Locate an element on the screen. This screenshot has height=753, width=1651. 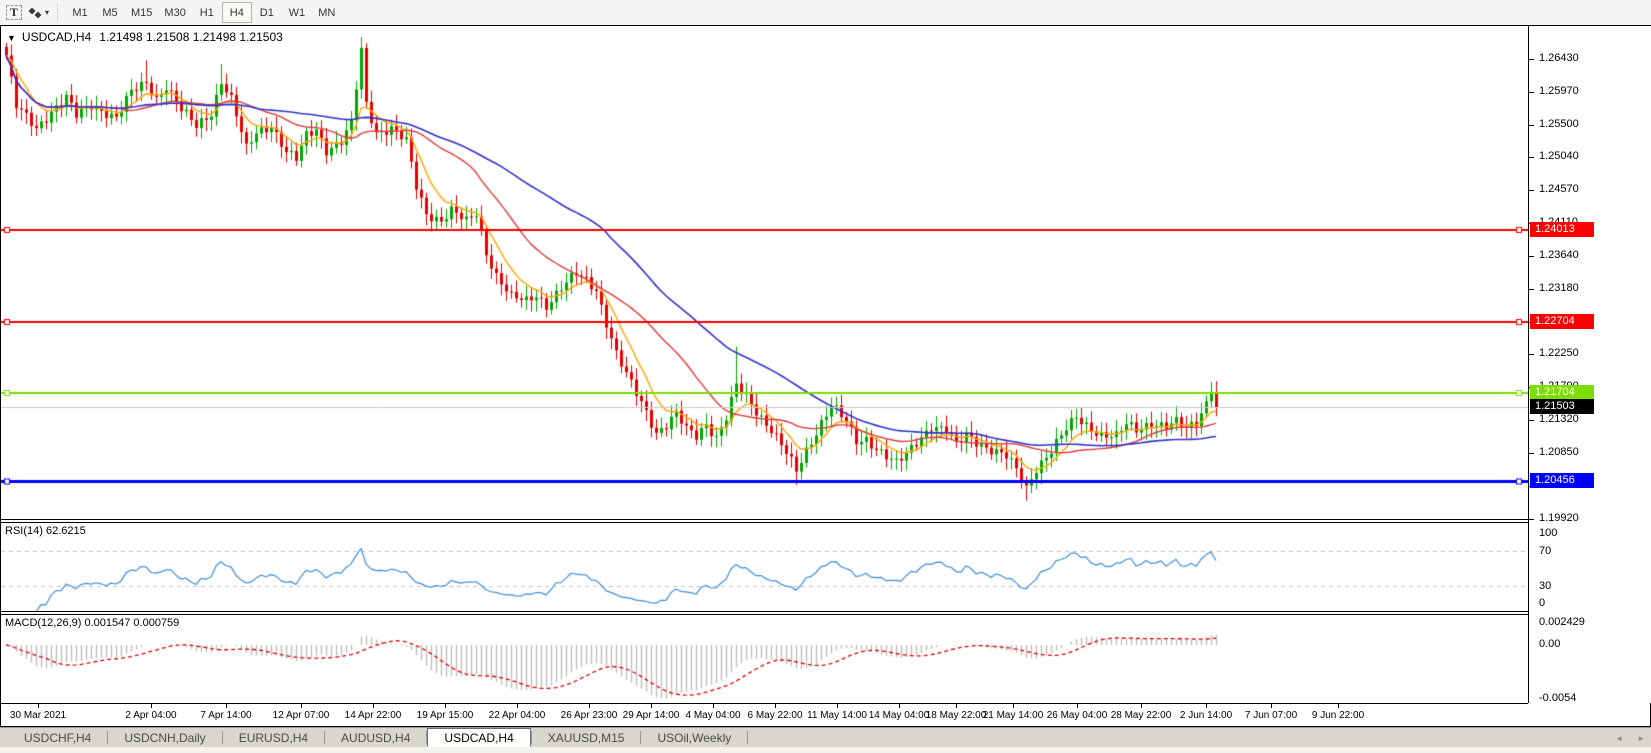
status-strip is located at coordinates (825, 750).